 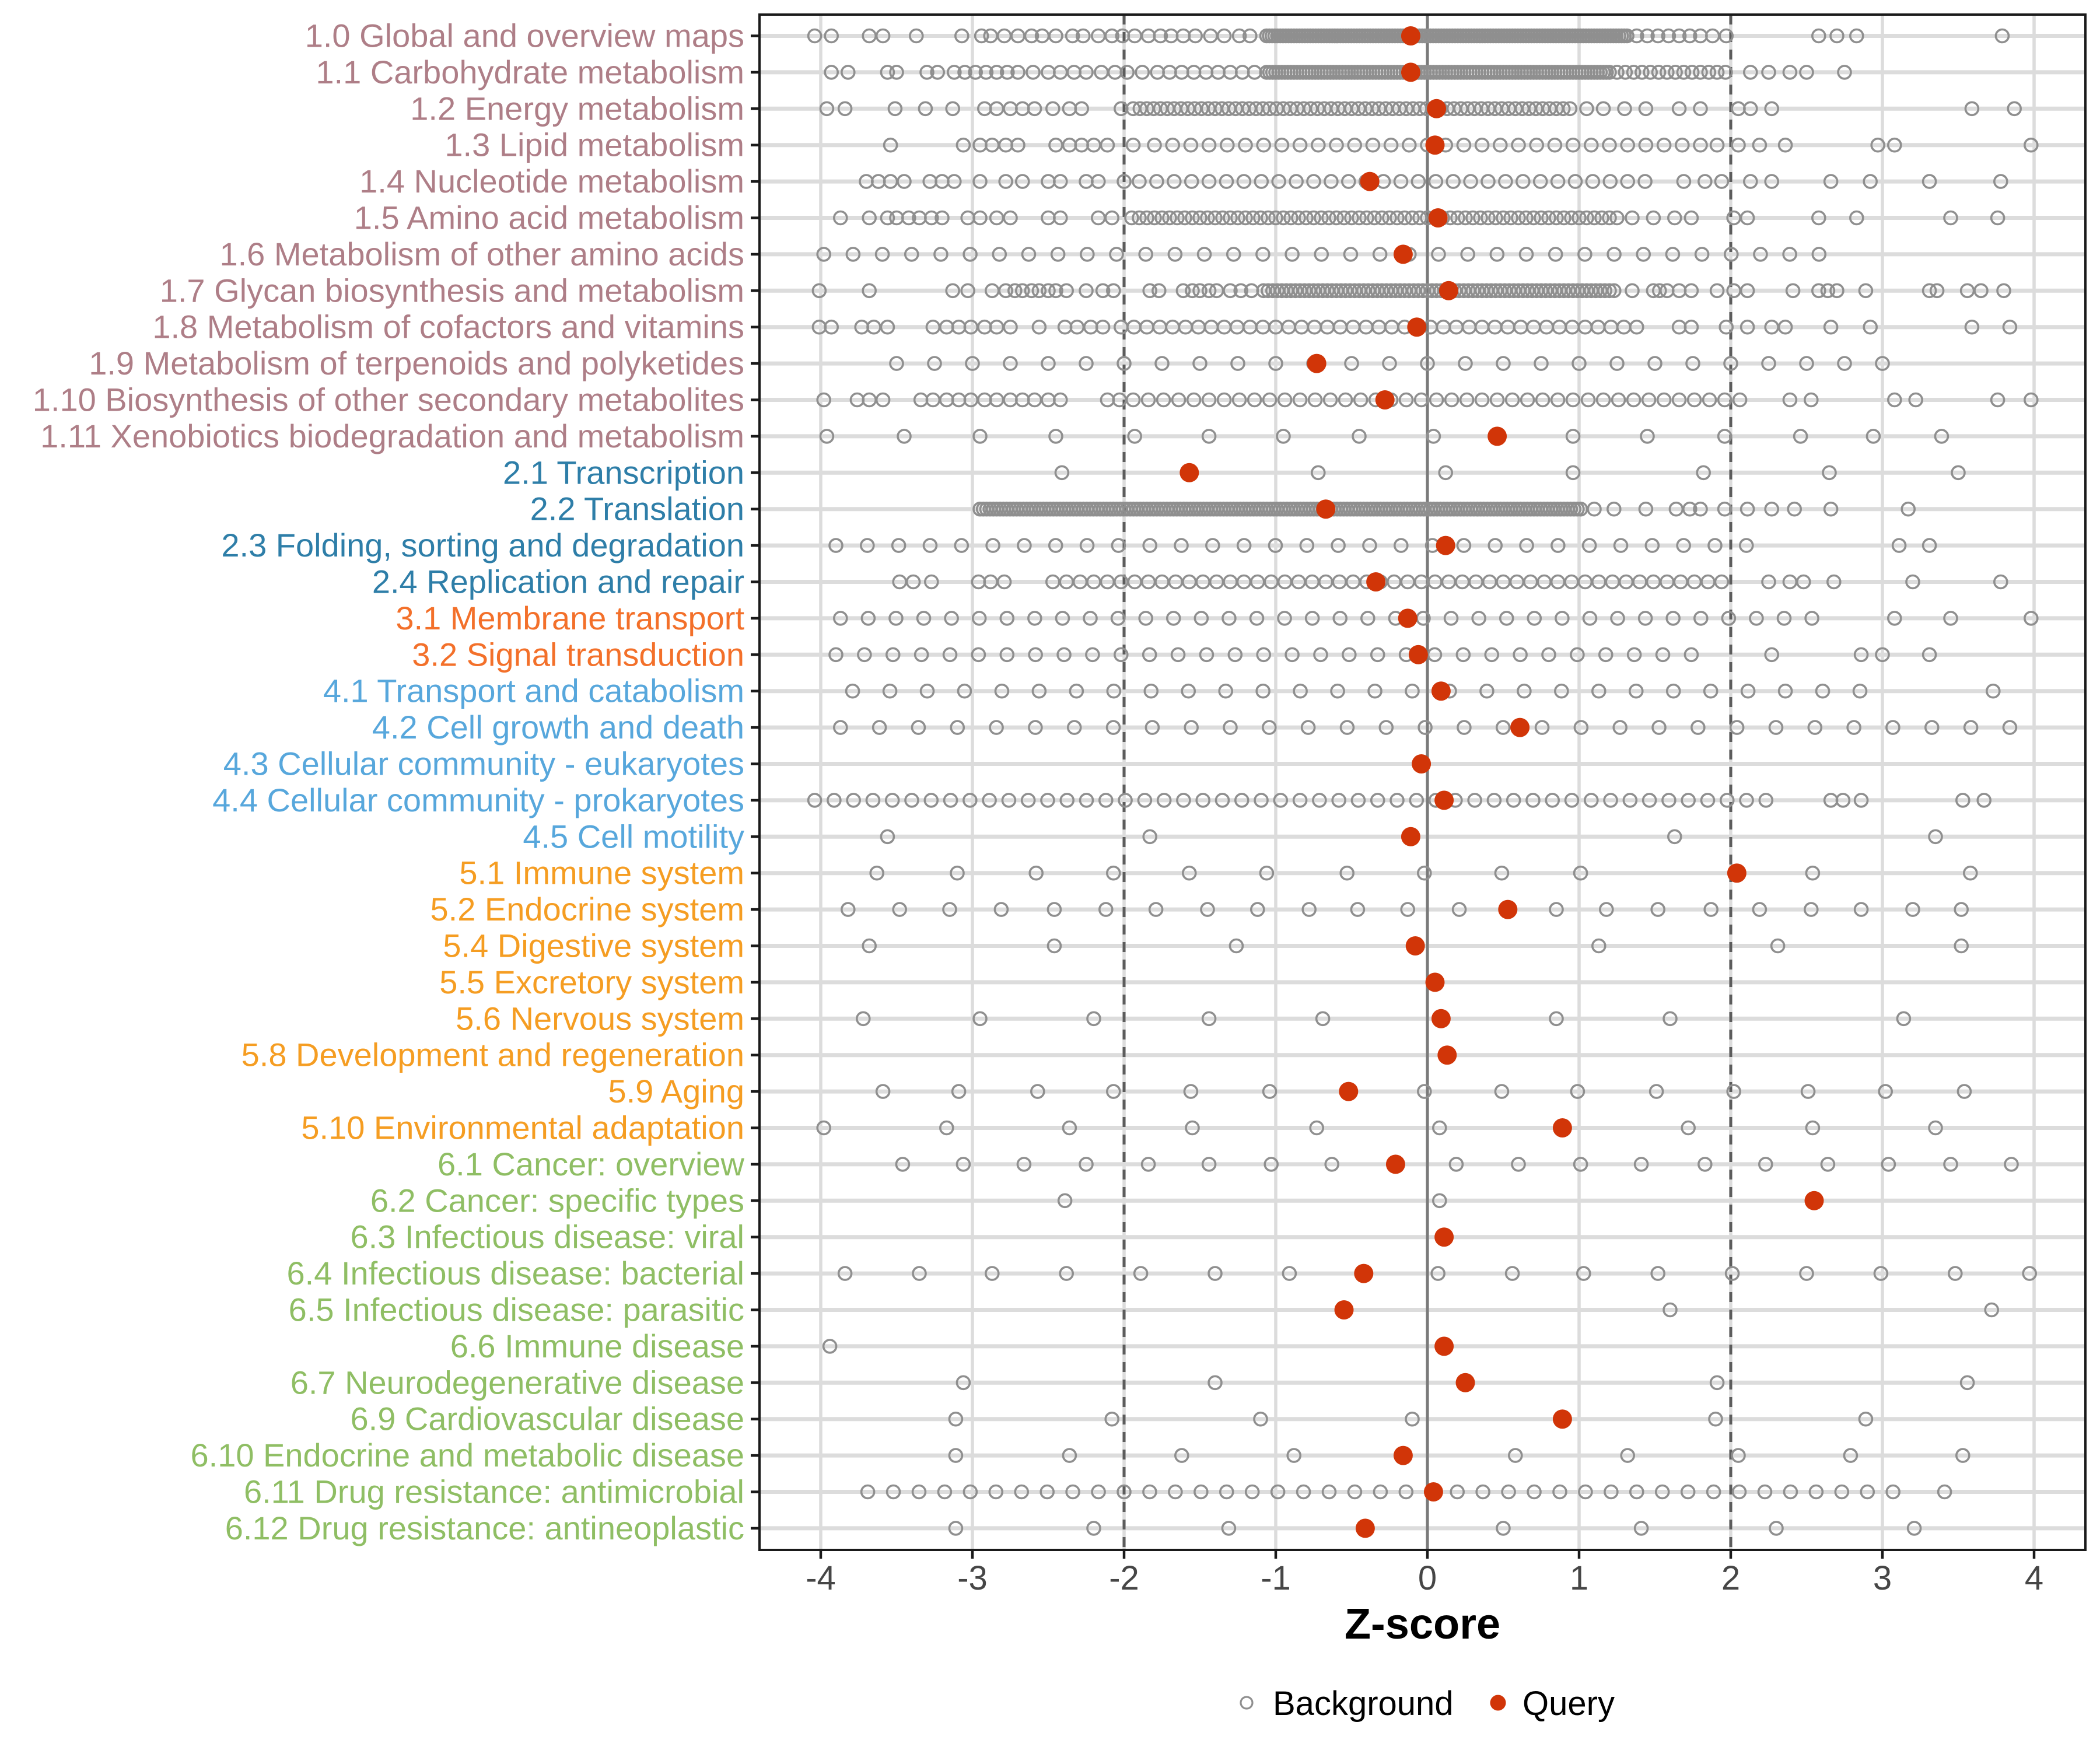 I want to click on category-label: 2.2 Translation, so click(x=637, y=509).